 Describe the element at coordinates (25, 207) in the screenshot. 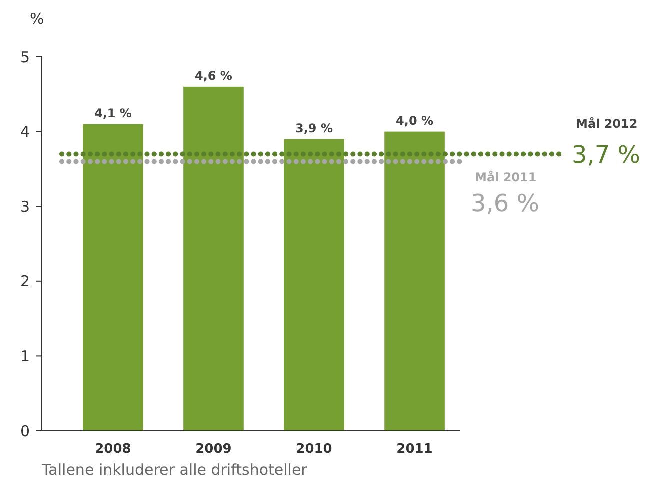

I see `y-tick-label: 3` at that location.